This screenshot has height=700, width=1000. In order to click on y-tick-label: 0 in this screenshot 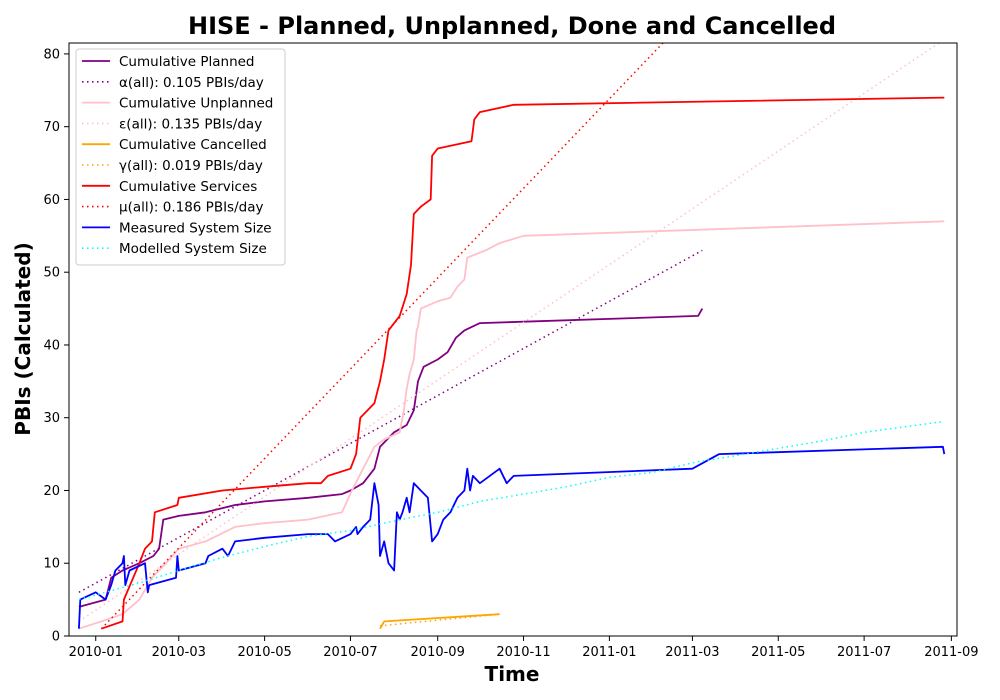, I will do `click(56, 637)`.